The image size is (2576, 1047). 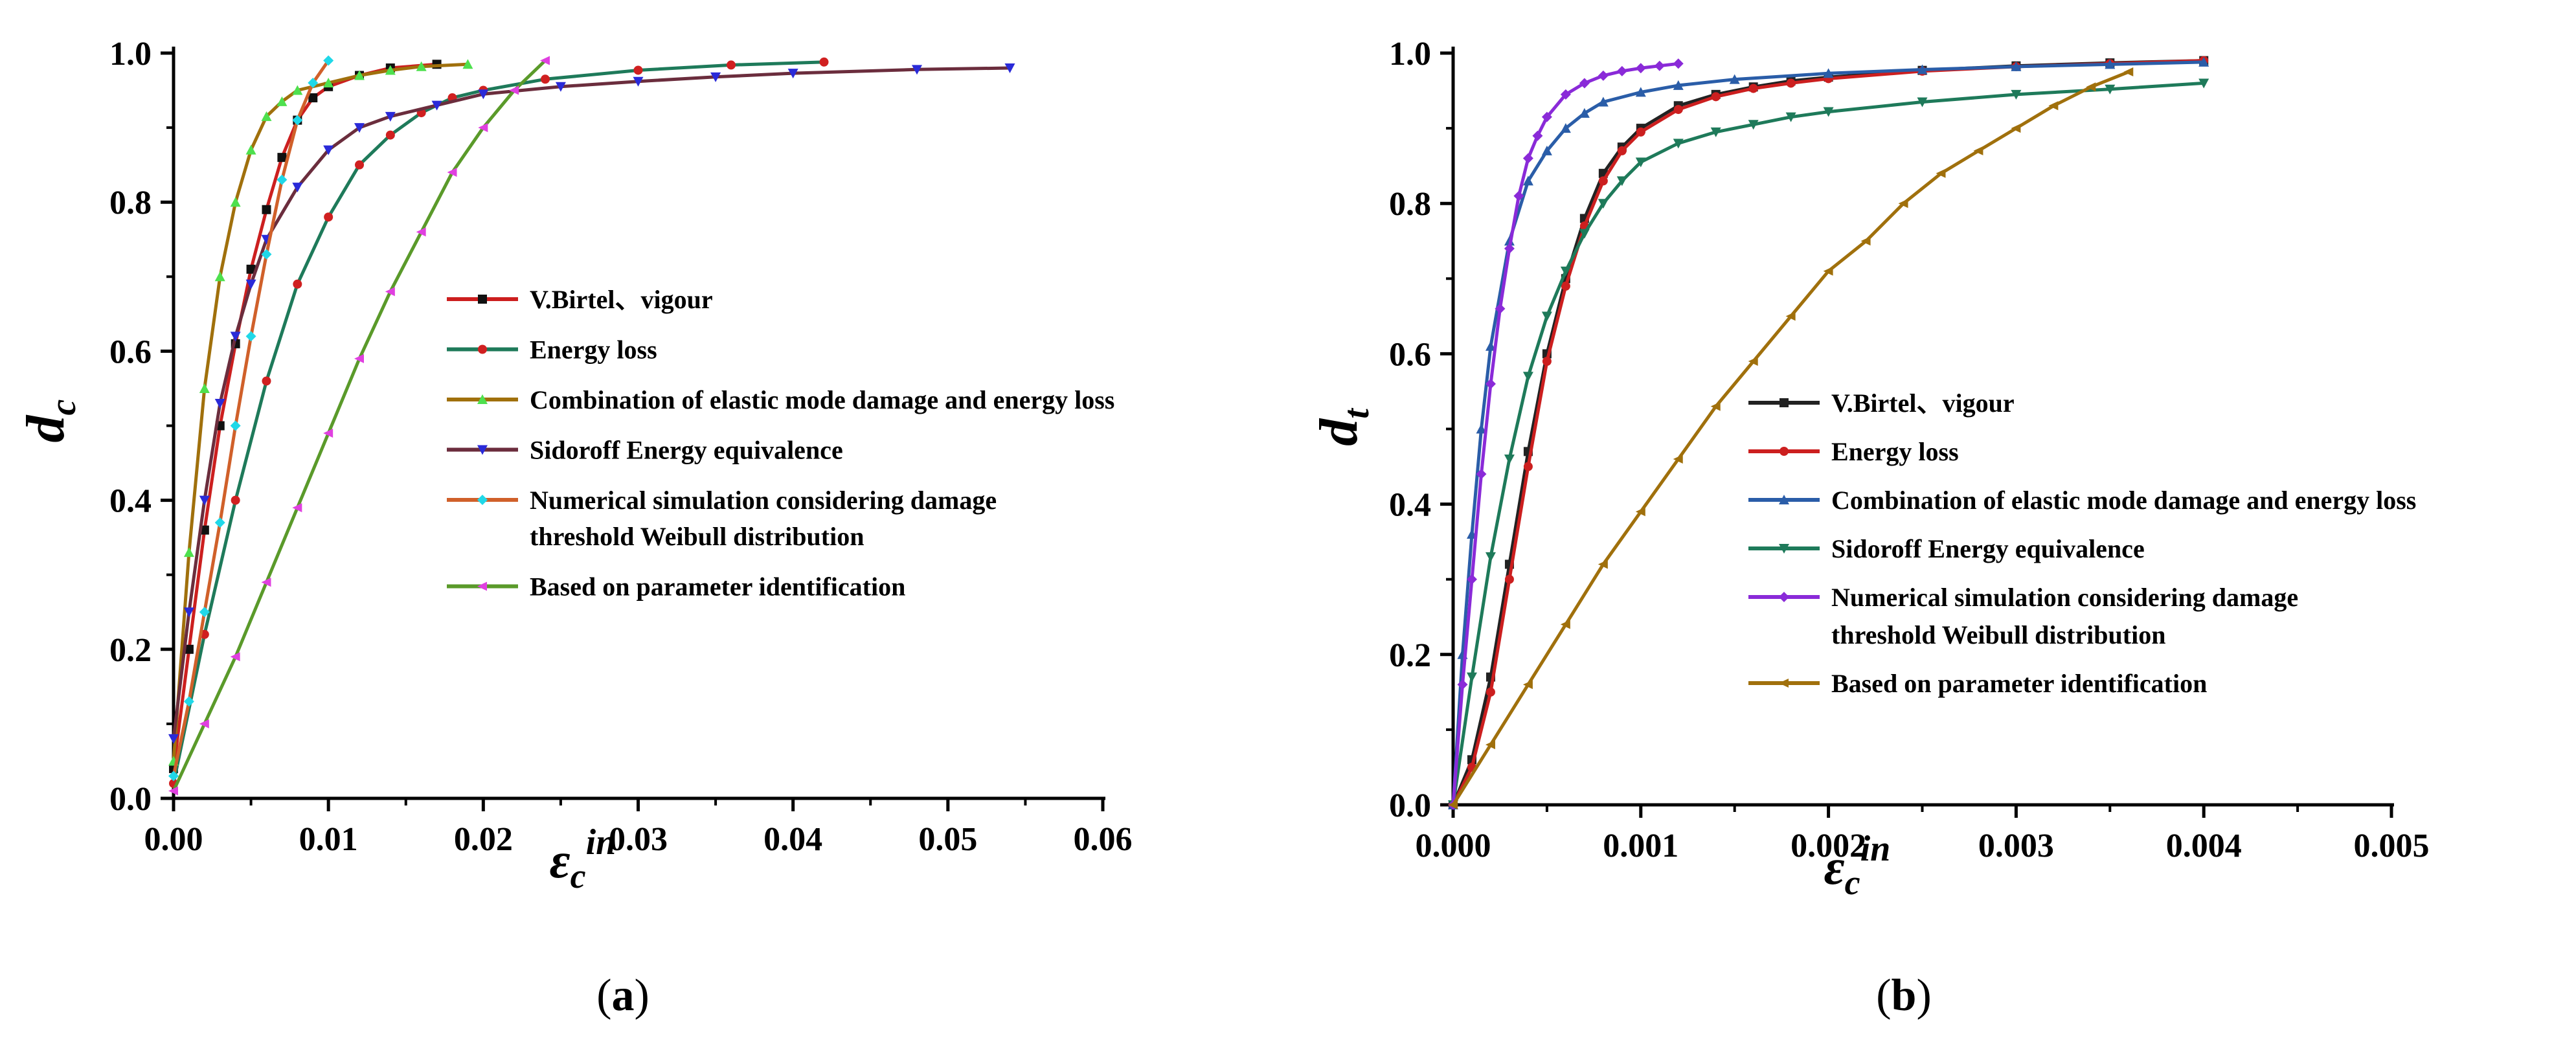 I want to click on x-axis-label-sup: in, so click(x=1876, y=849).